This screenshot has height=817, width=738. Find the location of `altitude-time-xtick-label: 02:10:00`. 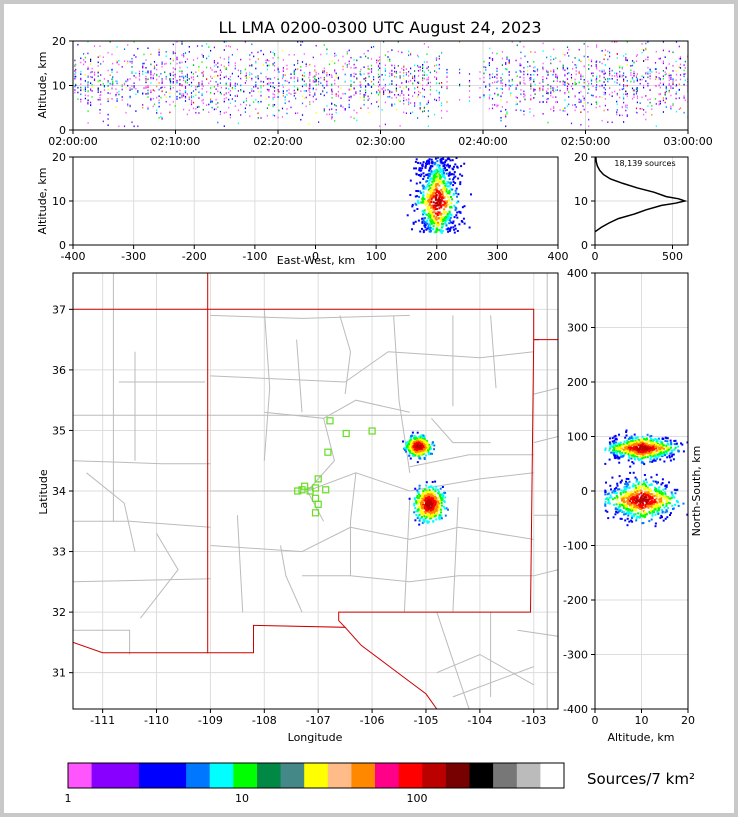

altitude-time-xtick-label: 02:10:00 is located at coordinates (175, 141).